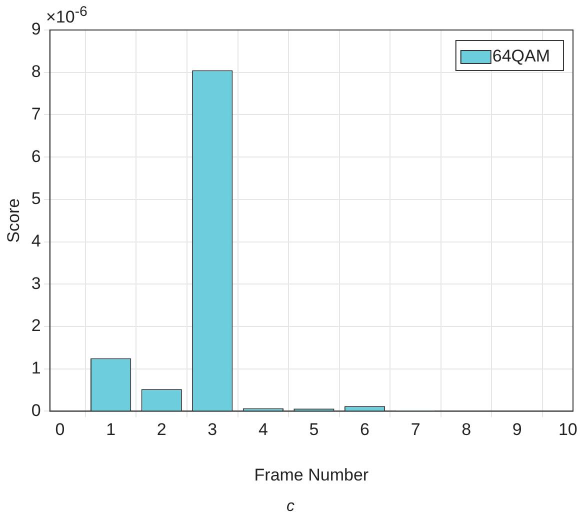 This screenshot has height=530, width=581. Describe the element at coordinates (36, 283) in the screenshot. I see `y-tick-label: 3` at that location.